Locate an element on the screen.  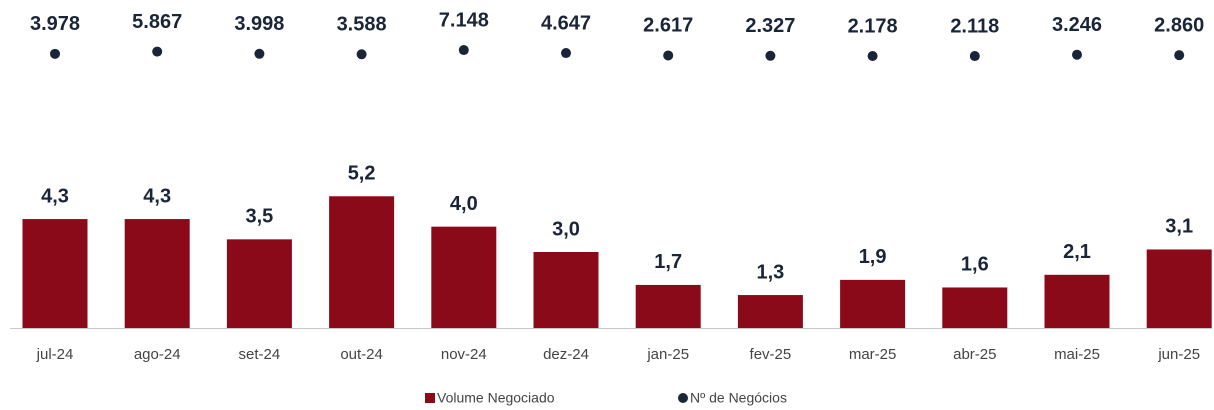
data-label: 2,1 is located at coordinates (1077, 252).